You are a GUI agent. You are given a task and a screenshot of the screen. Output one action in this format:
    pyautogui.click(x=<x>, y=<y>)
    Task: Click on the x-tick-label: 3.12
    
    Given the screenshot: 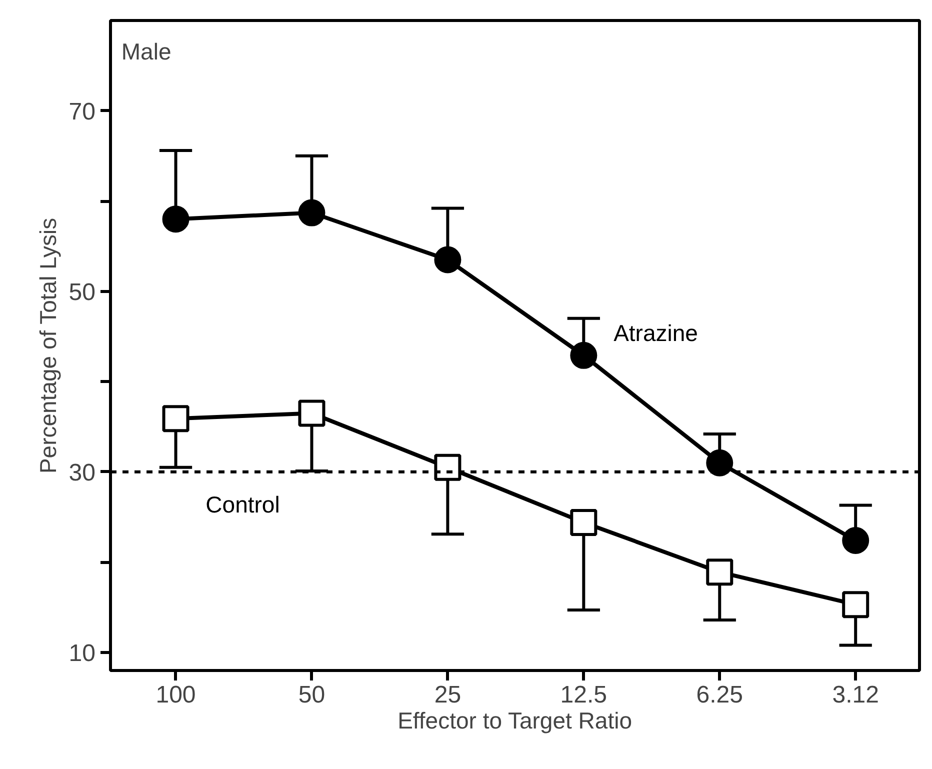 What is the action you would take?
    pyautogui.click(x=855, y=695)
    